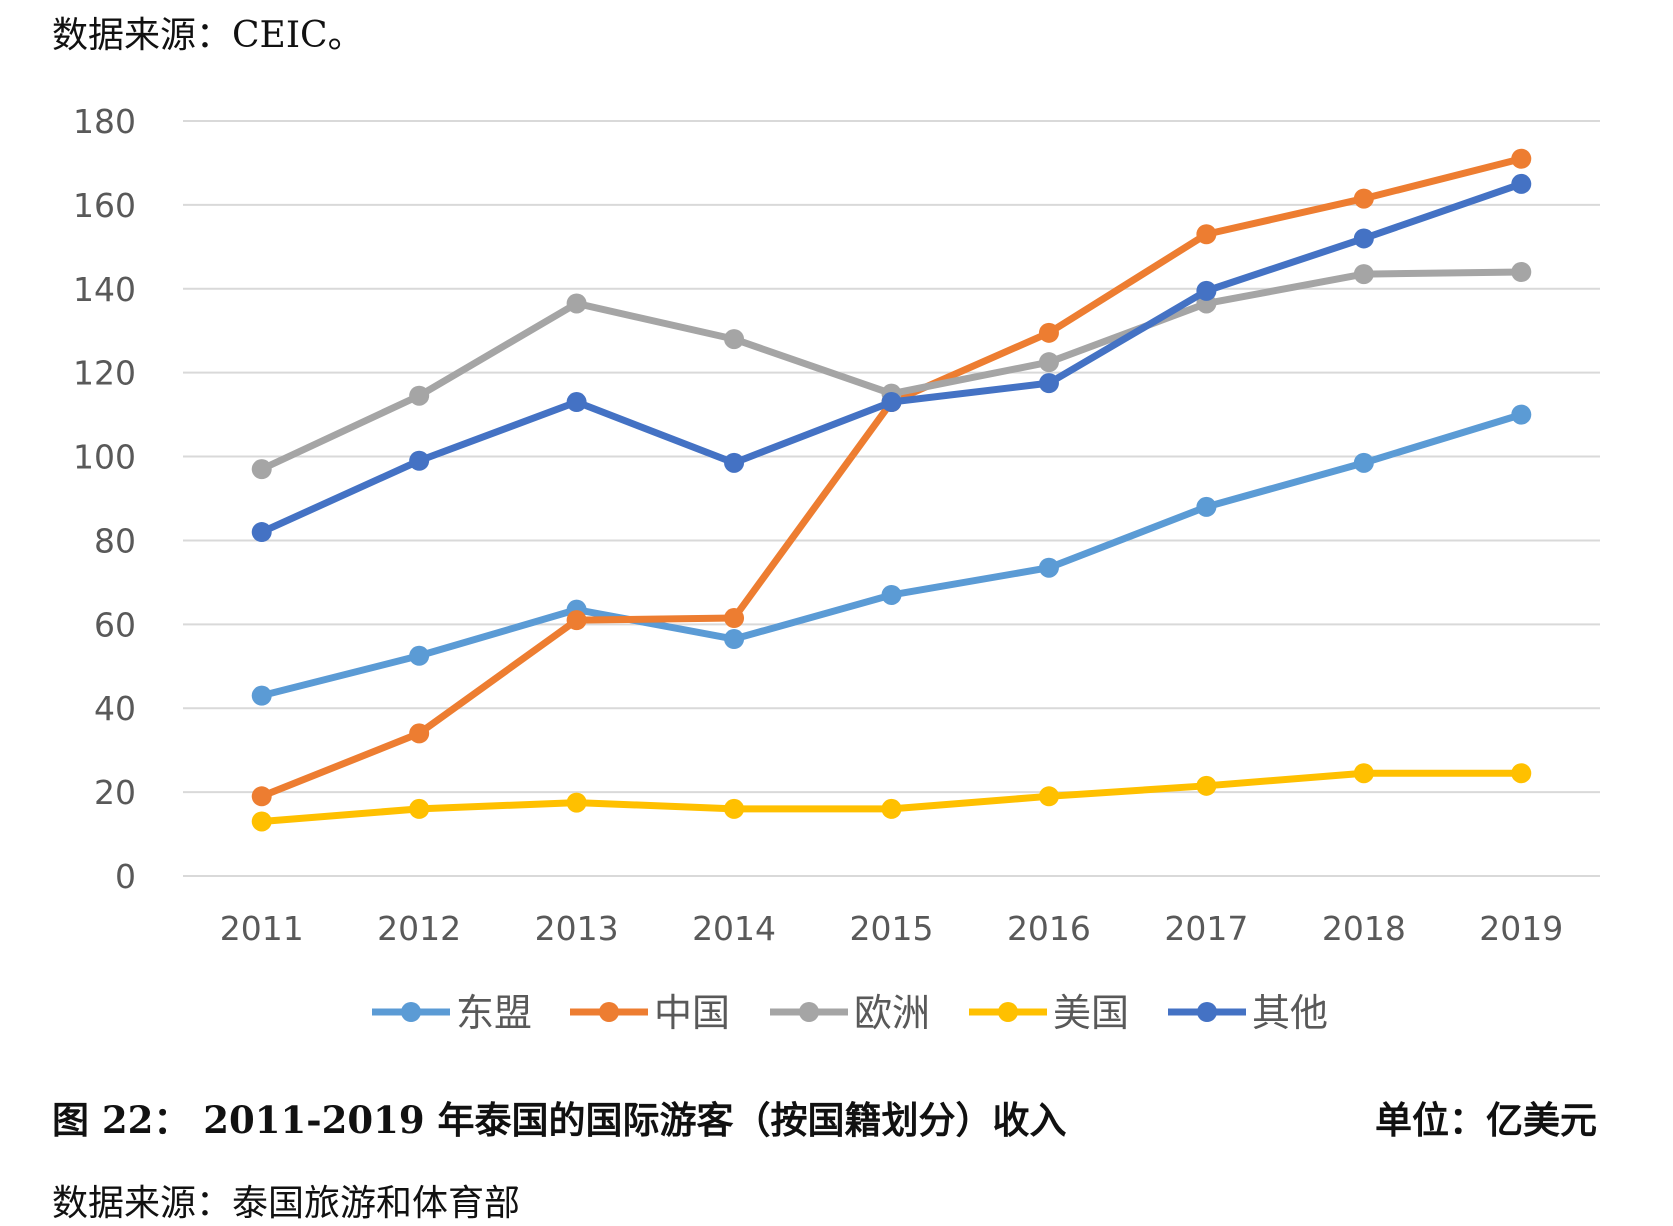  What do you see at coordinates (1091, 1013) in the screenshot?
I see `legend-label: 美国` at bounding box center [1091, 1013].